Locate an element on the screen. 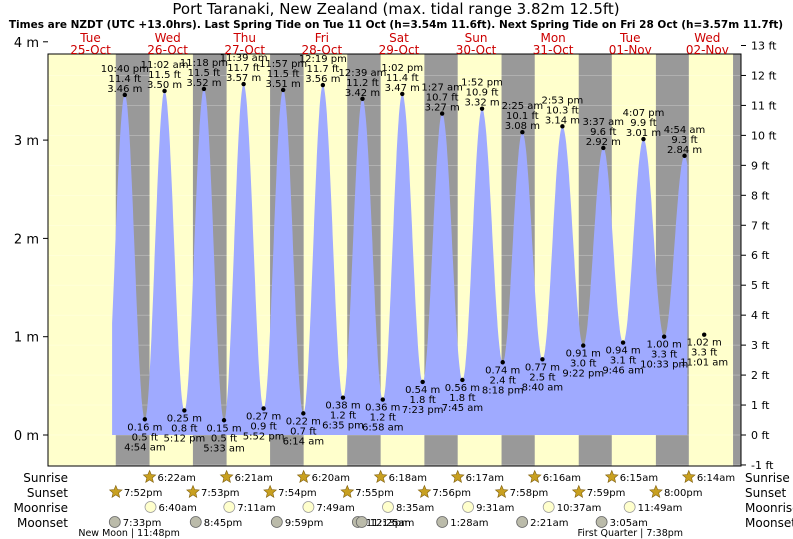 Image resolution: width=793 pixels, height=539 pixels. low-tide-time: 5:33 am is located at coordinates (224, 448).